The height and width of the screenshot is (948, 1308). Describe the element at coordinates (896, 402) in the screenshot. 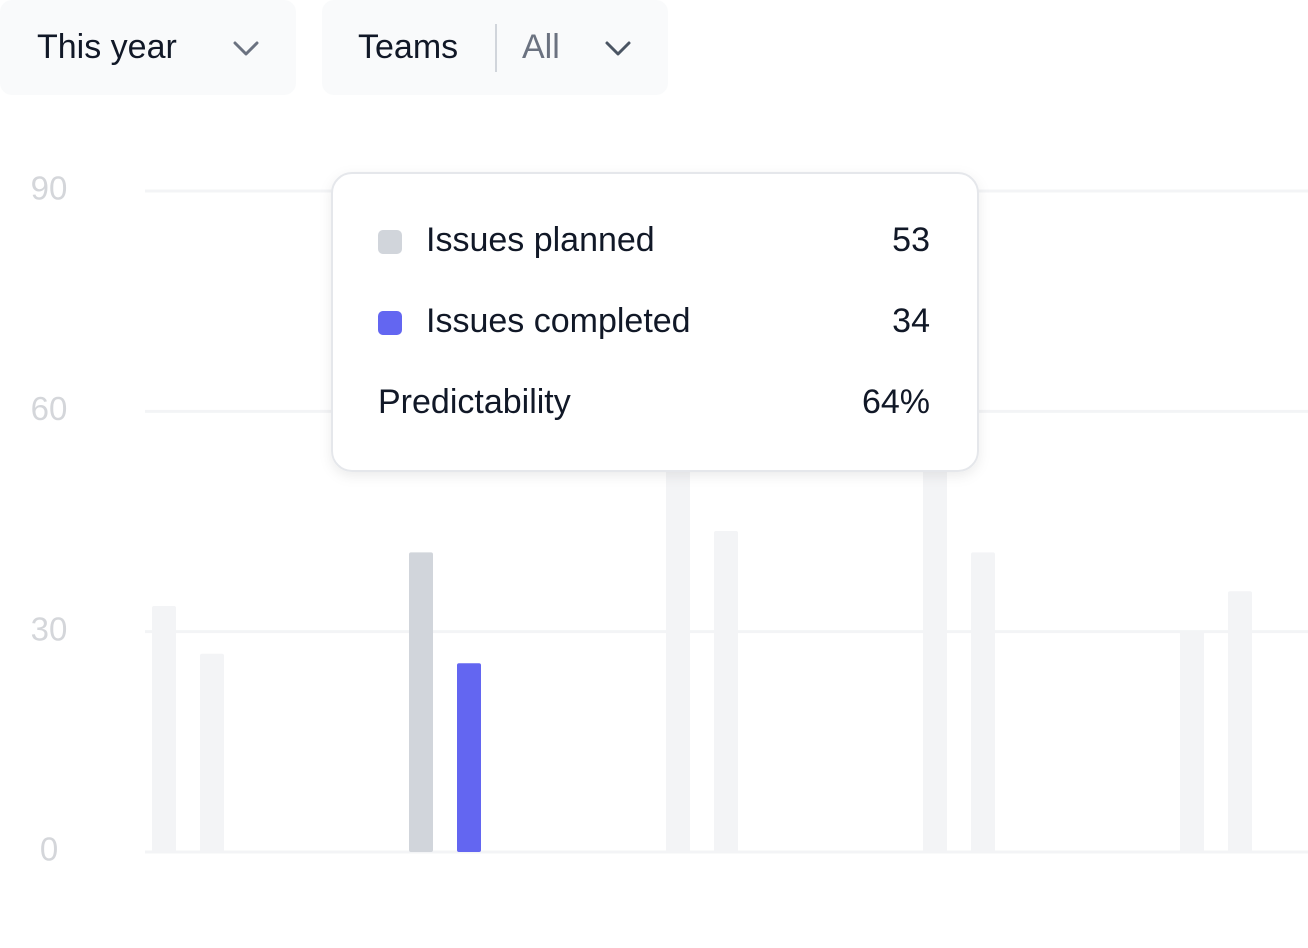

I see `tooltip-footer-value: 64%` at that location.